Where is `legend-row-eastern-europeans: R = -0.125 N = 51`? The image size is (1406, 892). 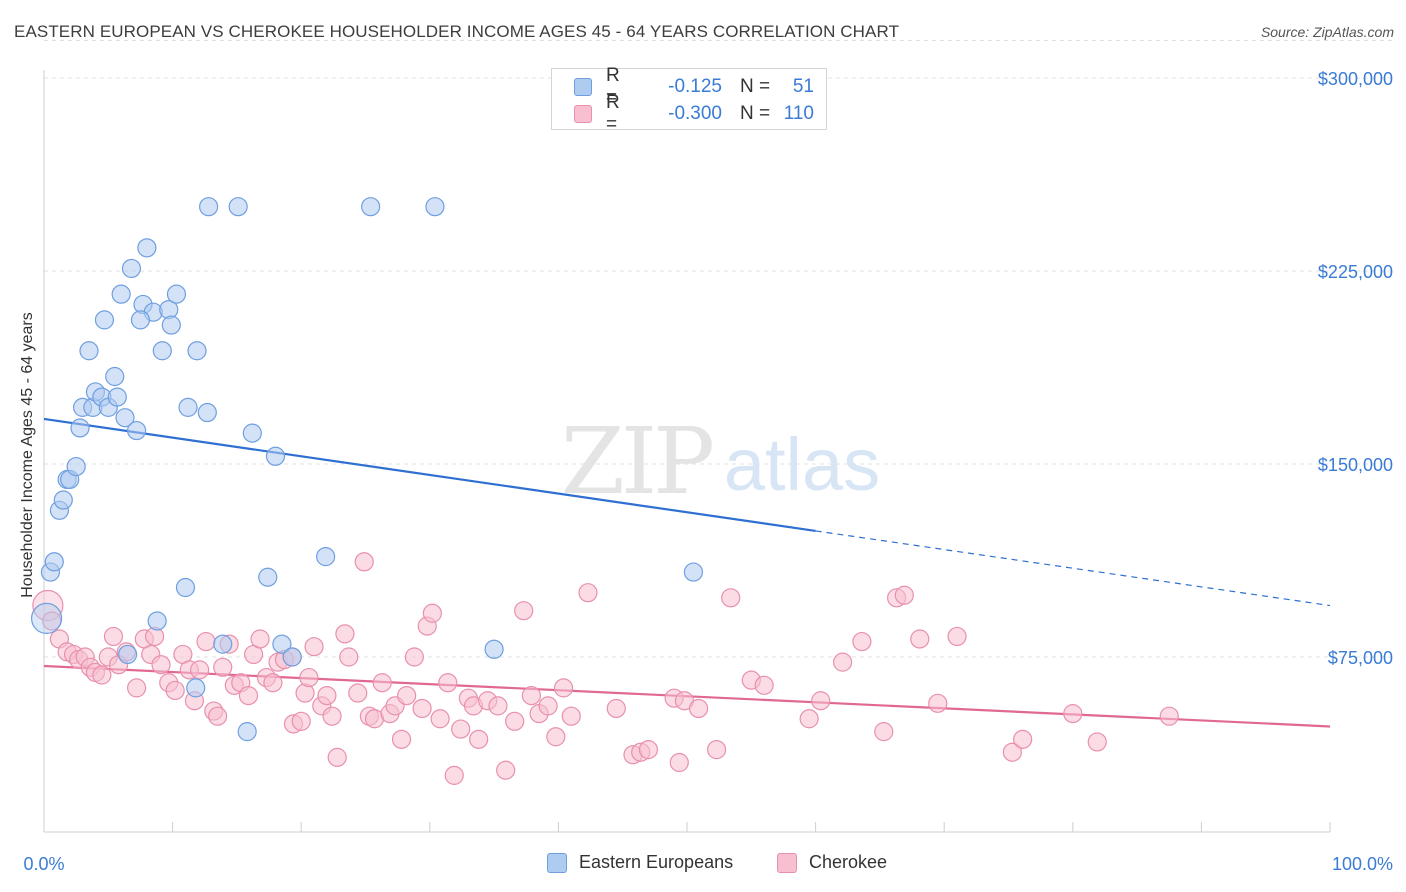
legend-row-eastern-europeans: R = -0.125 N = 51 is located at coordinates (694, 86).